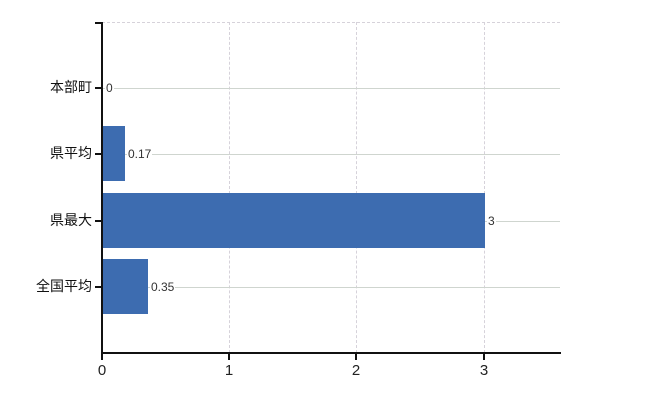 This screenshot has width=650, height=400. What do you see at coordinates (102, 370) in the screenshot?
I see `x-tick-label: 0` at bounding box center [102, 370].